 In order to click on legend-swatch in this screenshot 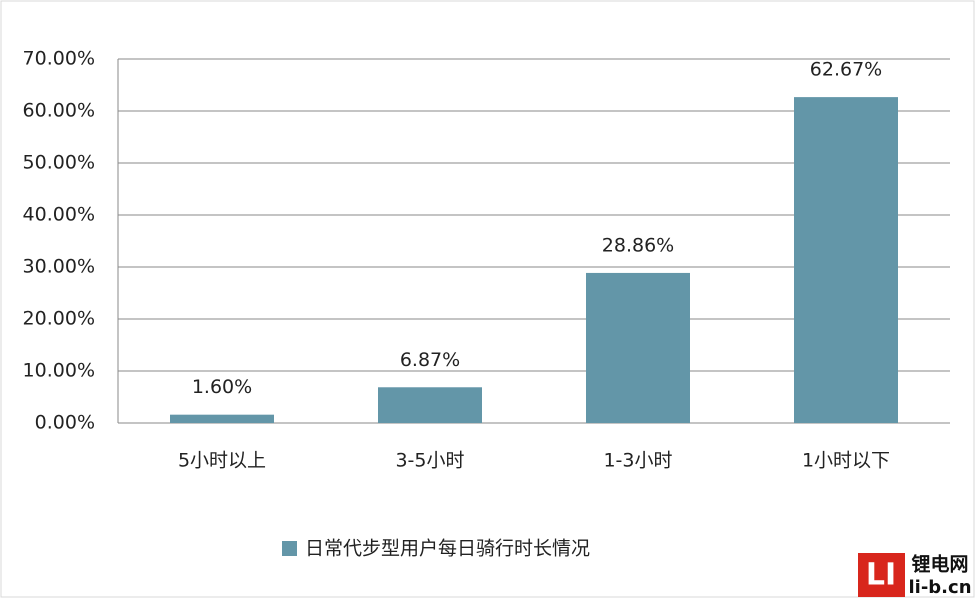, I will do `click(289, 548)`.